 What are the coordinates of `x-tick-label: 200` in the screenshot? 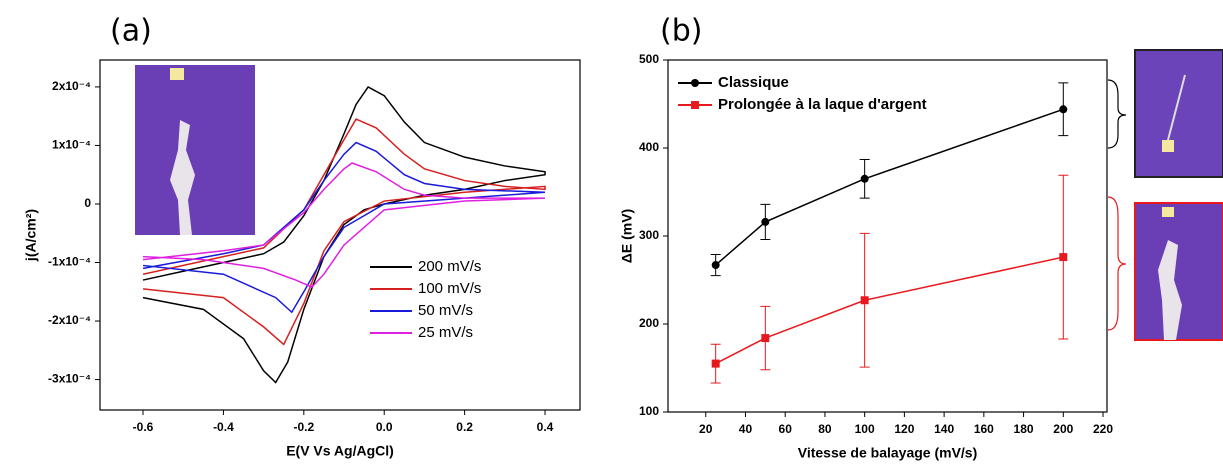 It's located at (1063, 429).